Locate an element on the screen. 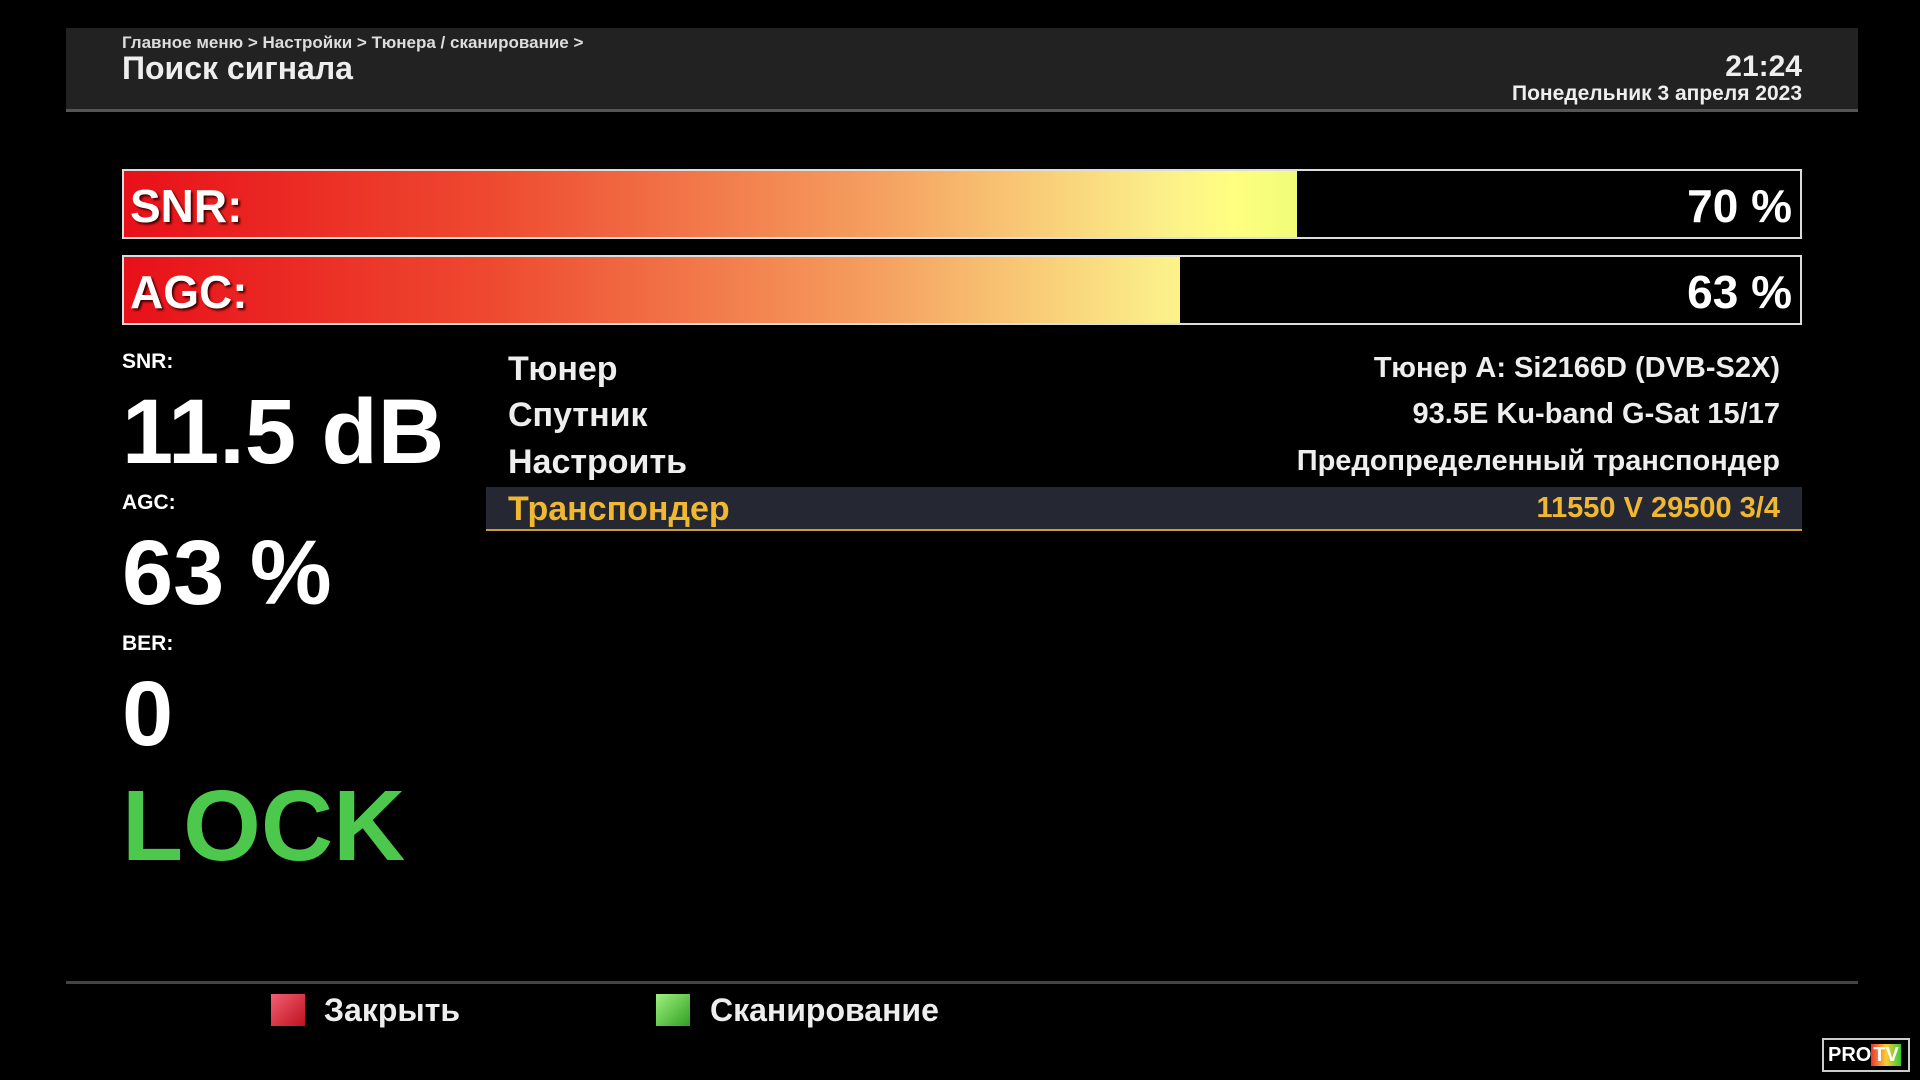 Image resolution: width=1920 pixels, height=1080 pixels. setting-value: 11550 V 29500 3/4 is located at coordinates (1658, 508).